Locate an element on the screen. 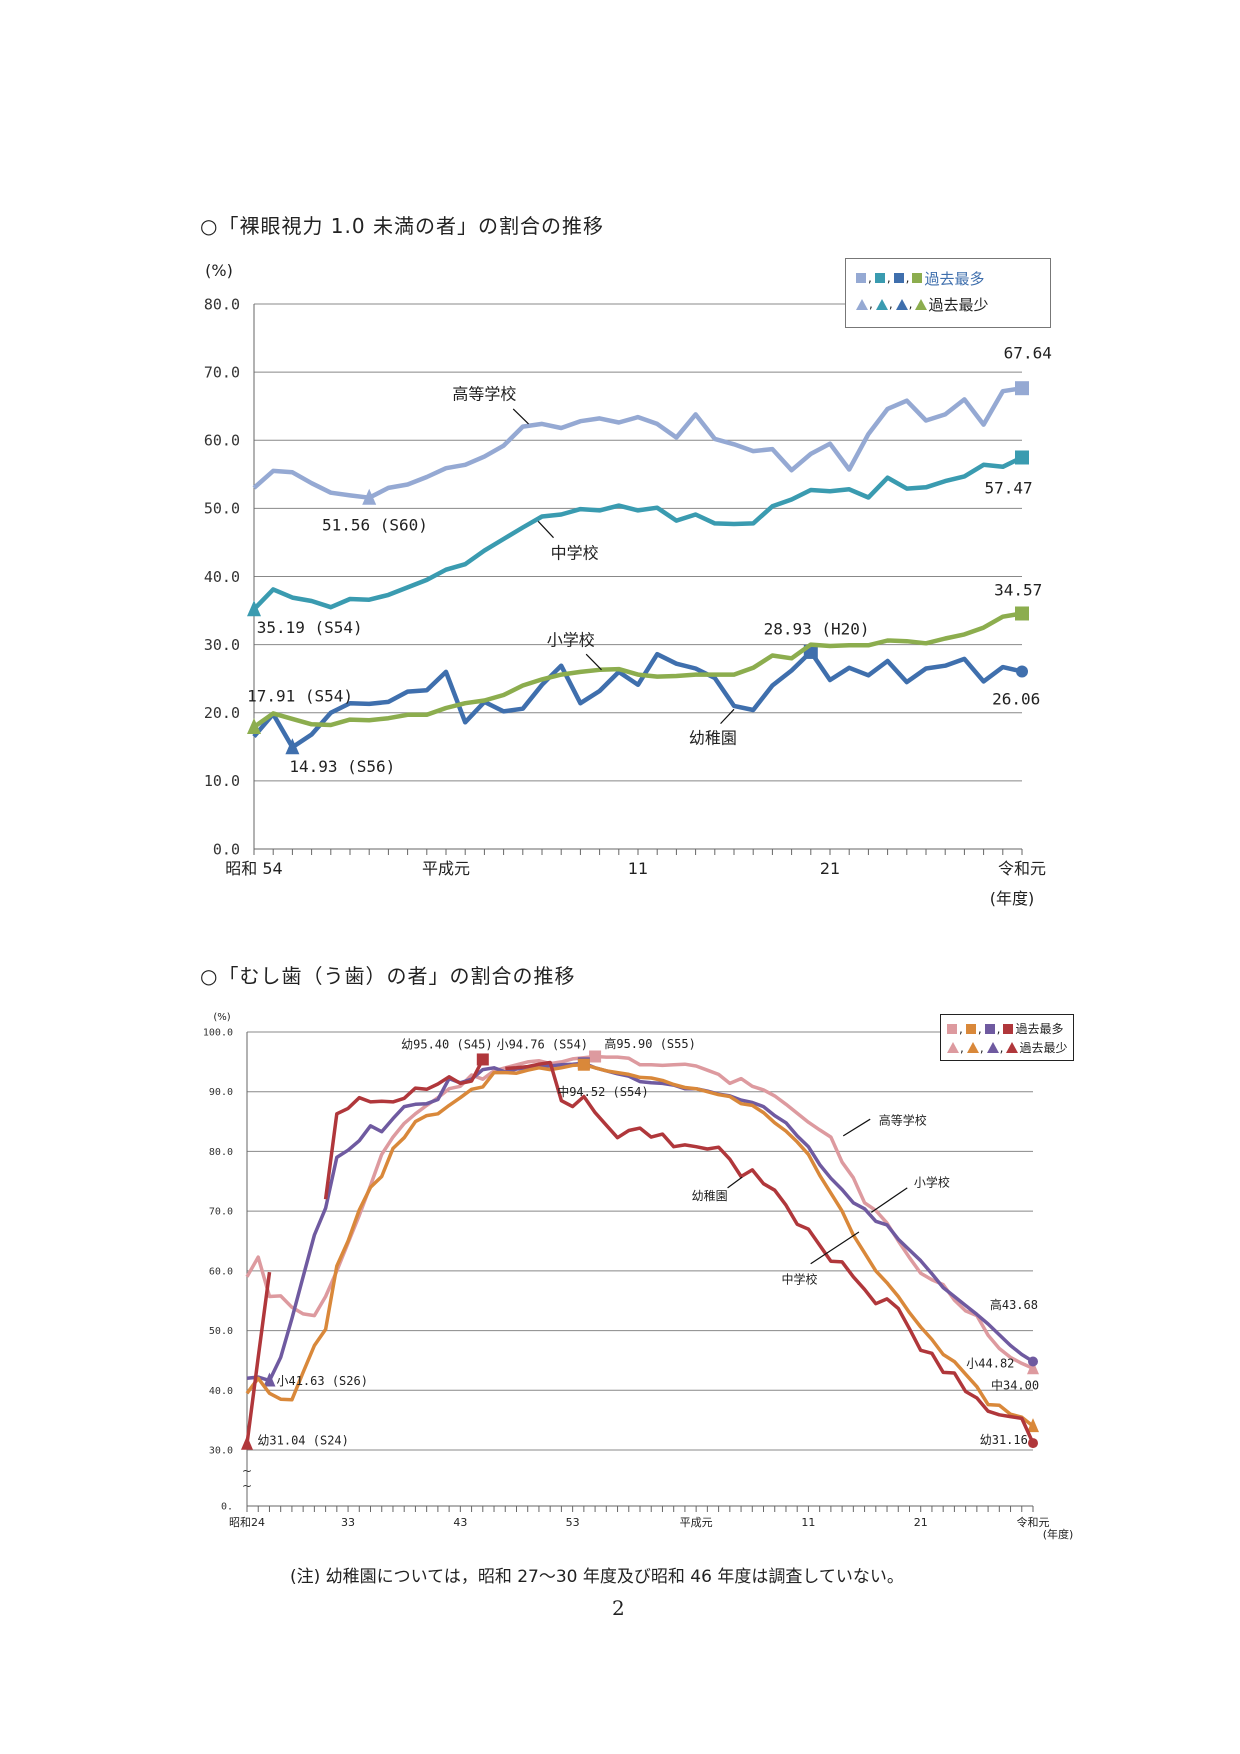 The image size is (1240, 1754). data-label: 28.93 (H20) is located at coordinates (817, 629).